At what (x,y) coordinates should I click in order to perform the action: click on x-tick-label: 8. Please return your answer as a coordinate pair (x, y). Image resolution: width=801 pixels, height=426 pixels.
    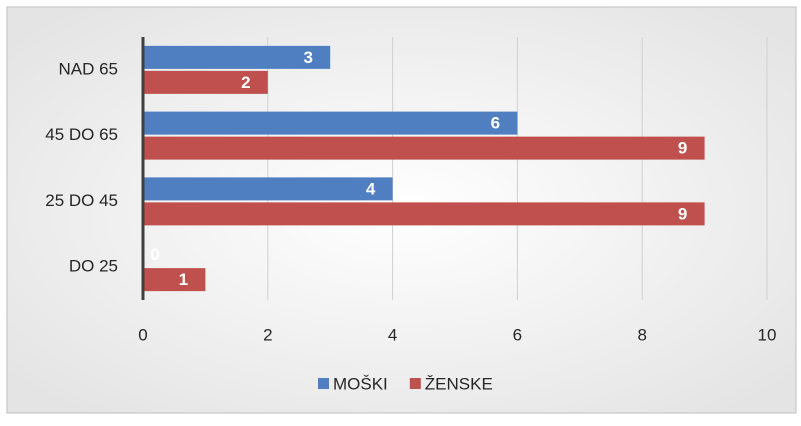
    Looking at the image, I should click on (641, 334).